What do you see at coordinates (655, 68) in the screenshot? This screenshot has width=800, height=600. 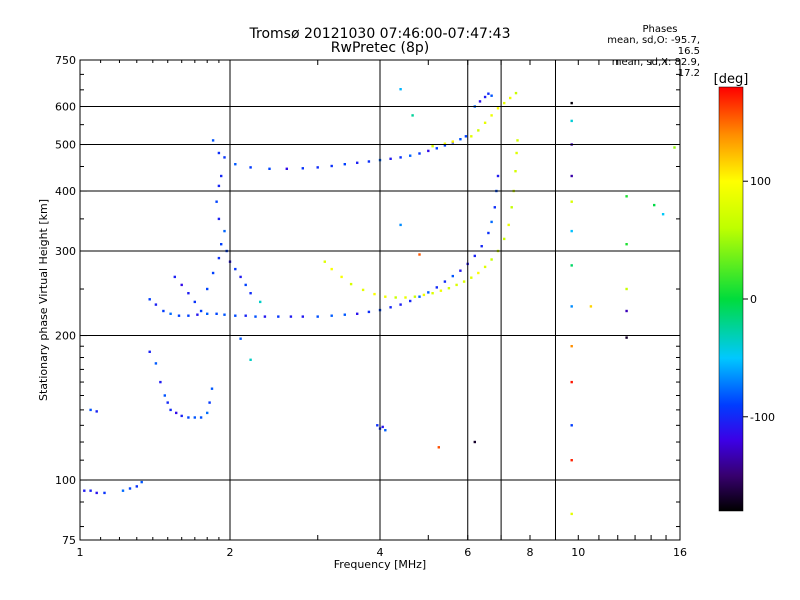 I see `phases-x-stats: mean, sd,X: 82.9, 17.2` at bounding box center [655, 68].